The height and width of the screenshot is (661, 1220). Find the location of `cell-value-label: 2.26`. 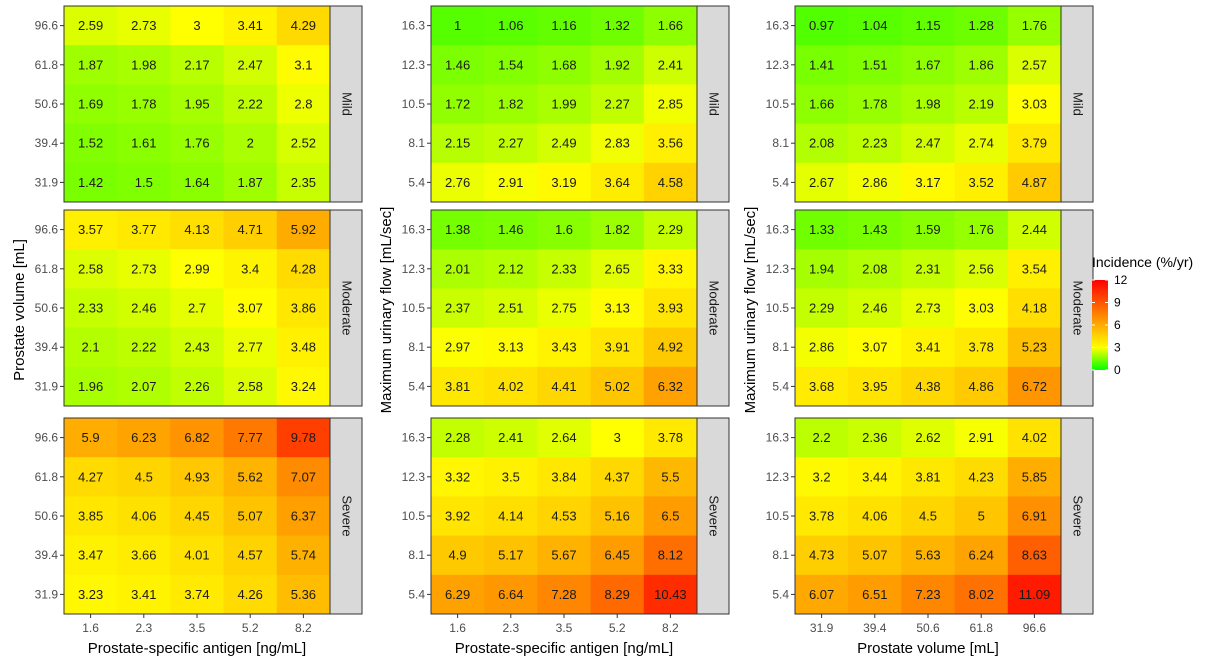

cell-value-label: 2.26 is located at coordinates (196, 386).